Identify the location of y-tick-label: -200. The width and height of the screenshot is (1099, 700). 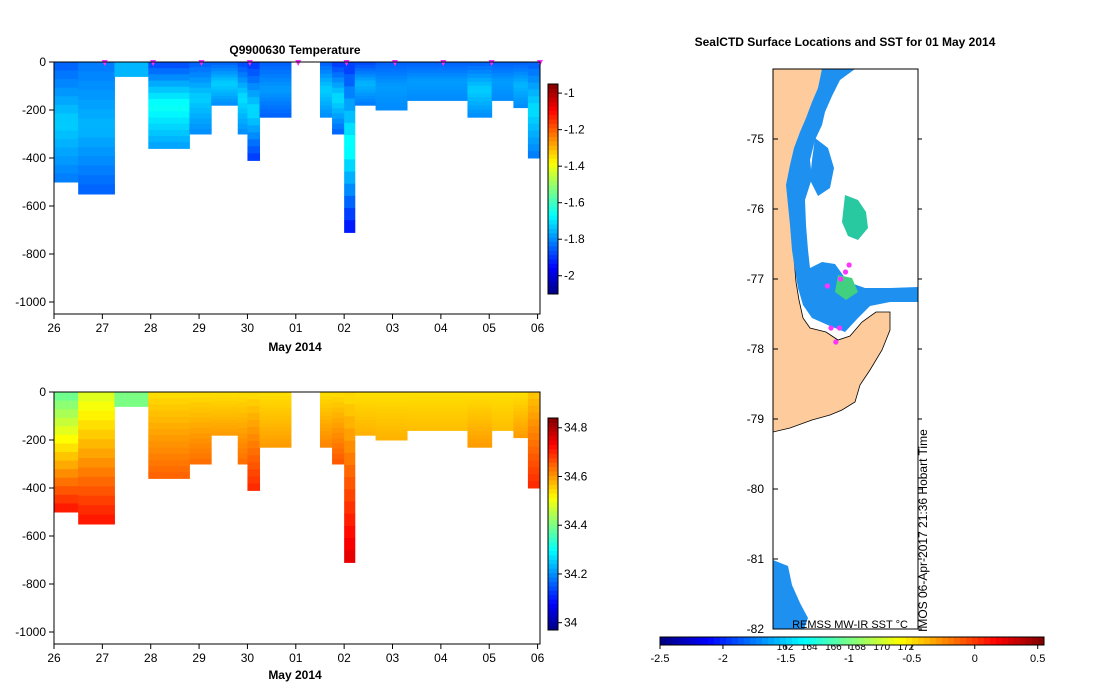
(34, 440).